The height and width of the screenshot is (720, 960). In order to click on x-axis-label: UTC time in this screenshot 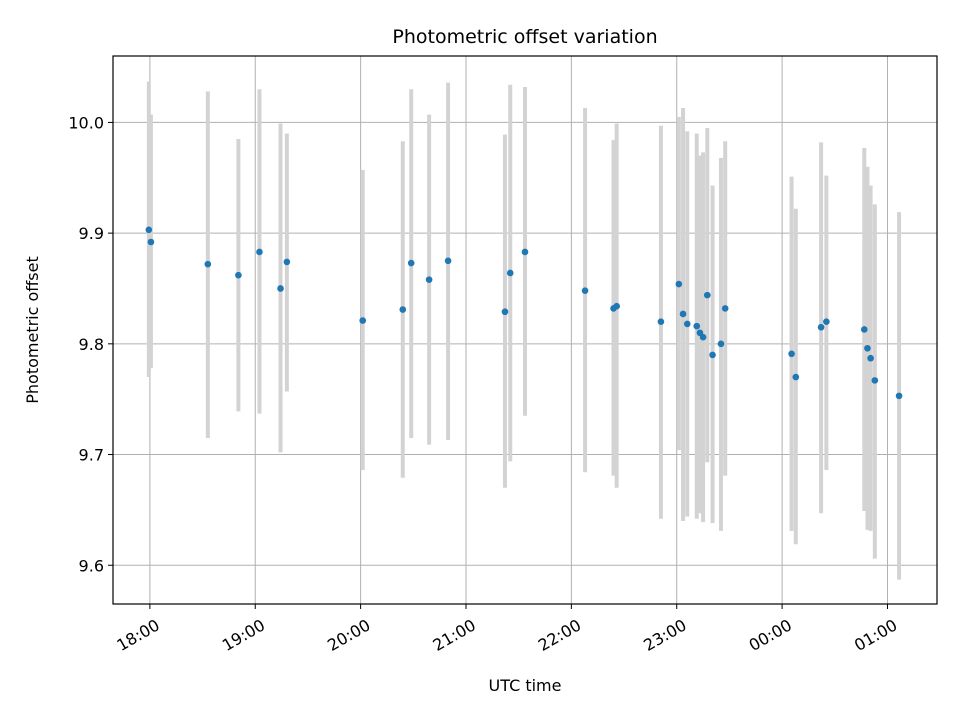, I will do `click(525, 685)`.